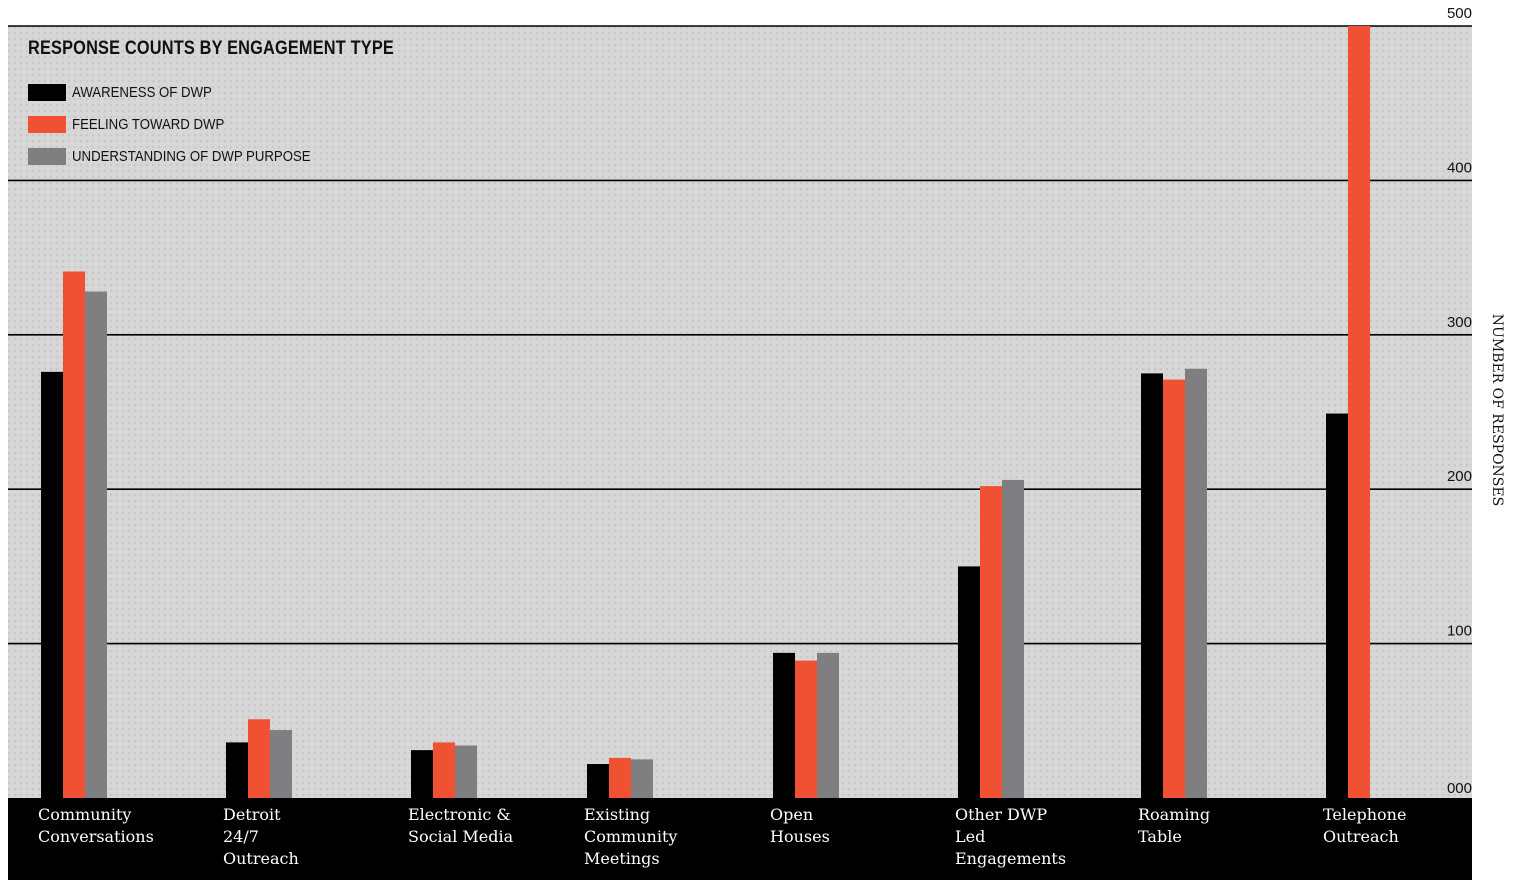 The width and height of the screenshot is (1522, 880). I want to click on legend-swatch-awareness, so click(47, 92).